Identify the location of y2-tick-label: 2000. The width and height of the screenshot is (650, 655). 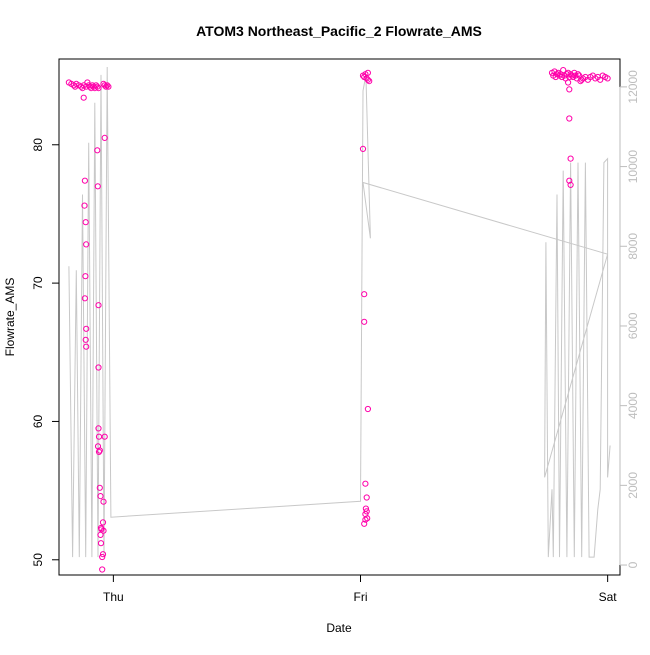
(633, 485).